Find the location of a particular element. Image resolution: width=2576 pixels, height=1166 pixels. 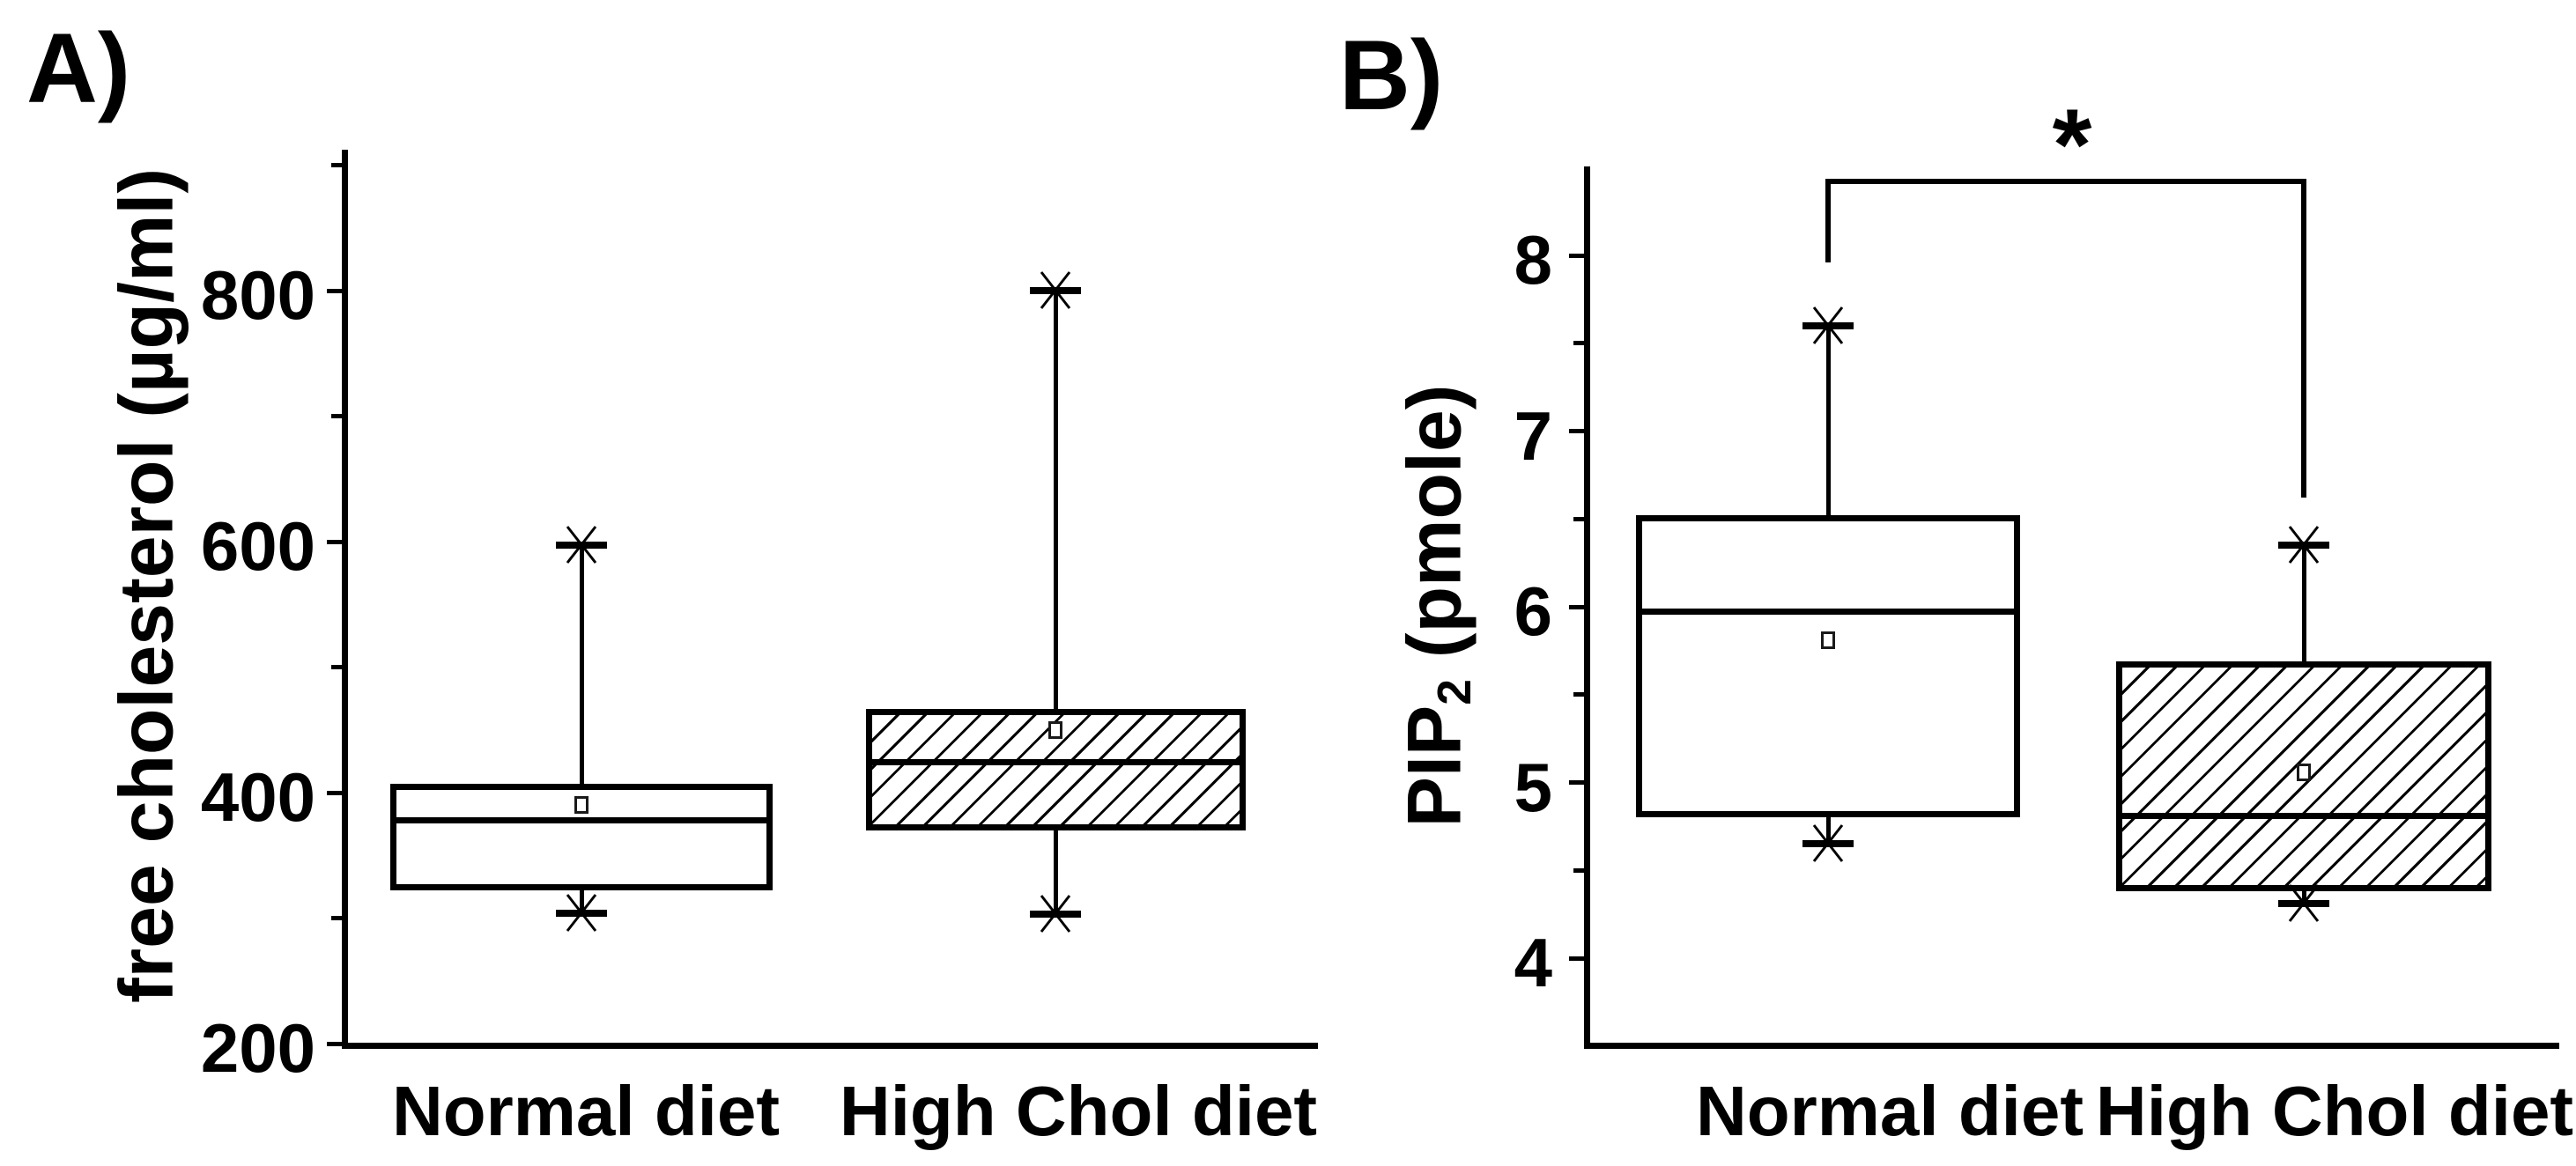

y-axis-tick-label: 6 is located at coordinates (1533, 611).